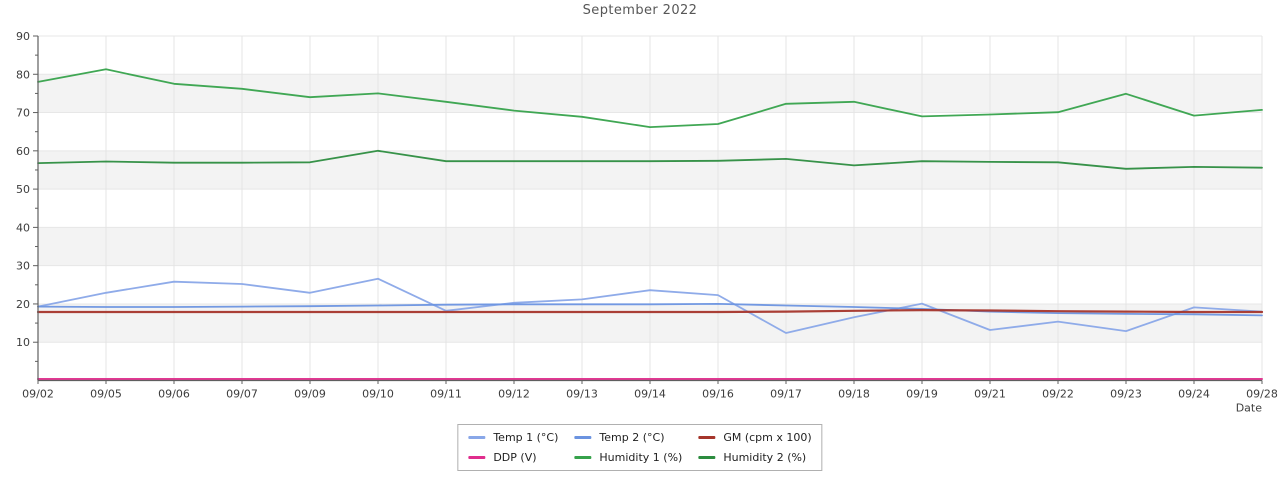  Describe the element at coordinates (446, 394) in the screenshot. I see `x-tick-label: 09/11` at that location.